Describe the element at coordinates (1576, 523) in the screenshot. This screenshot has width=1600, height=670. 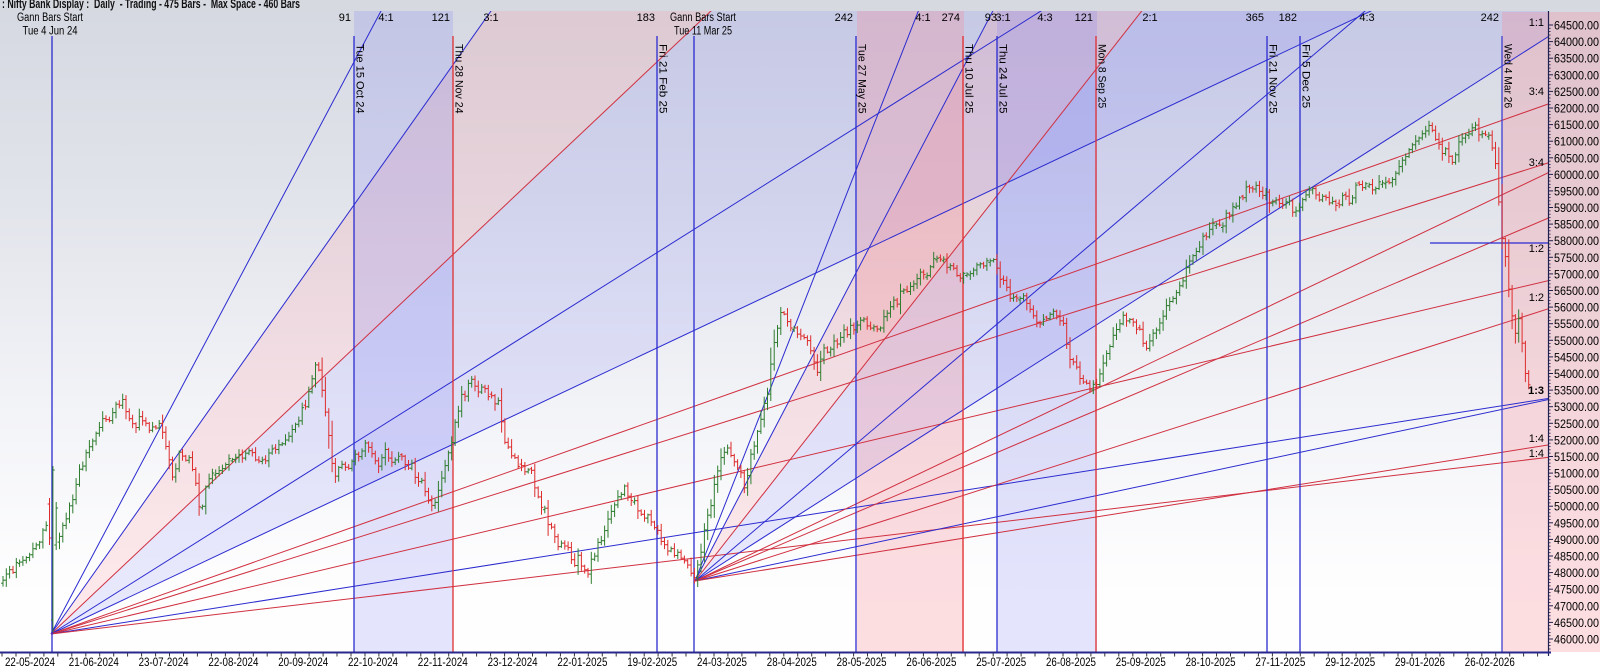
I see `svg-text: 49500.00` at that location.